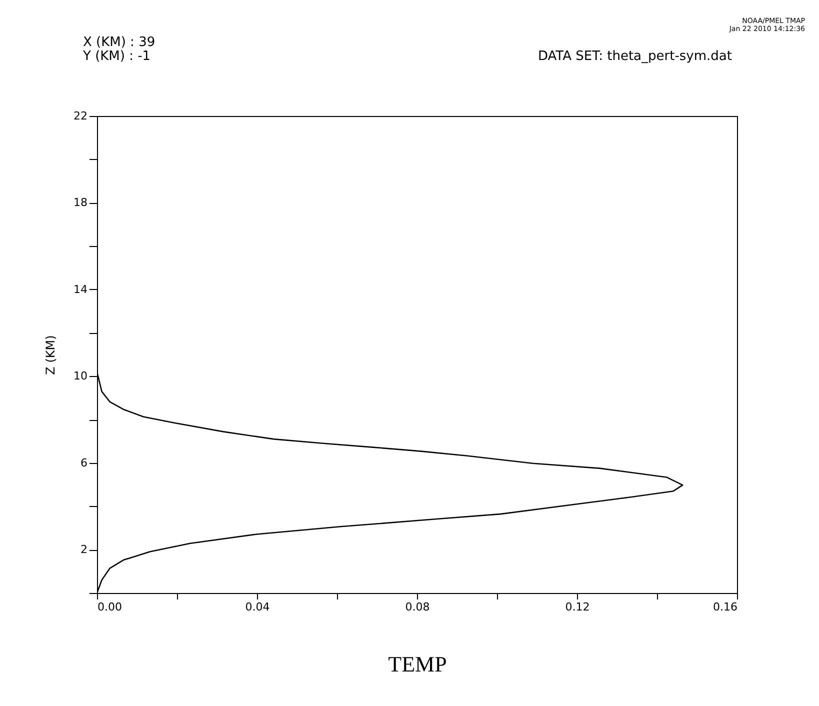  What do you see at coordinates (725, 607) in the screenshot?
I see `x-tick-label: 0.16` at bounding box center [725, 607].